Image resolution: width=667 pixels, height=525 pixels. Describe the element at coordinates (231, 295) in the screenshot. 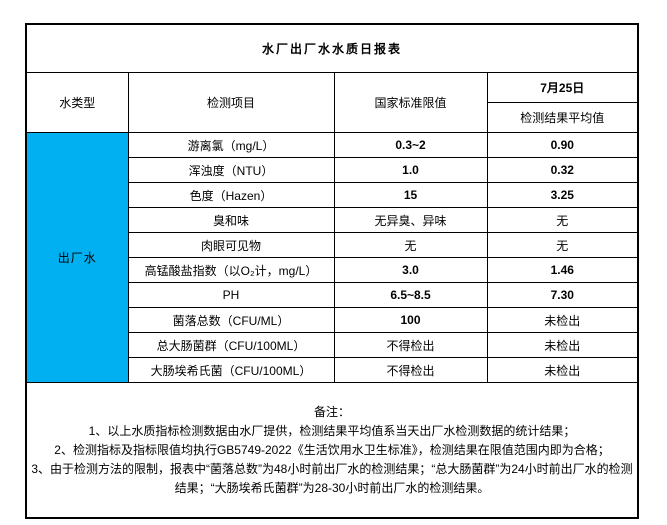

I see `item-ph: PH` at that location.